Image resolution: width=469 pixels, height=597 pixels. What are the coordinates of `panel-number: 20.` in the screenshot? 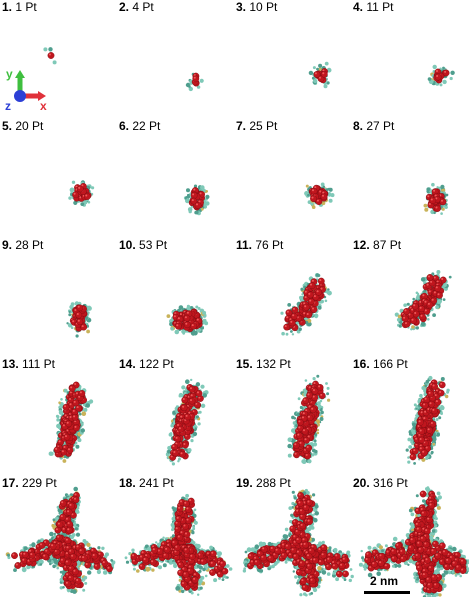 It's located at (361, 483).